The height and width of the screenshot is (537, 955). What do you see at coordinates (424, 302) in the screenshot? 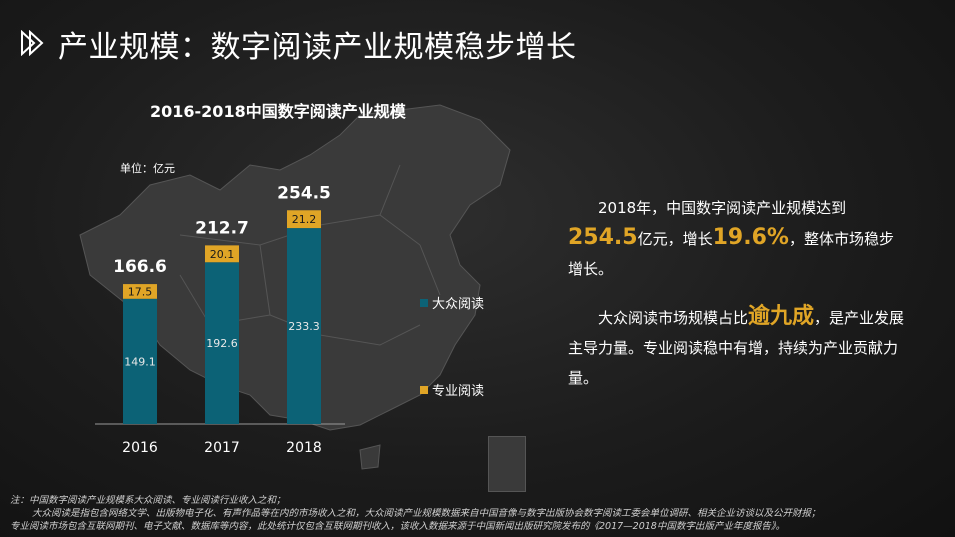
I see `legend-swatch-mass` at bounding box center [424, 302].